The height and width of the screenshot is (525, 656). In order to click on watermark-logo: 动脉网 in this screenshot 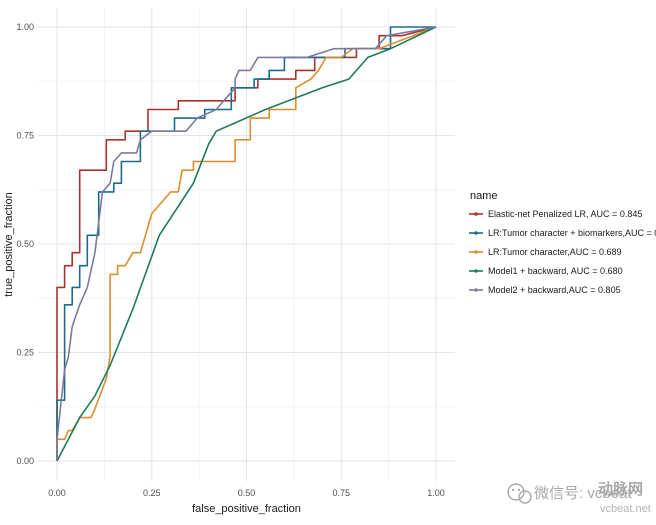, I will do `click(620, 489)`.